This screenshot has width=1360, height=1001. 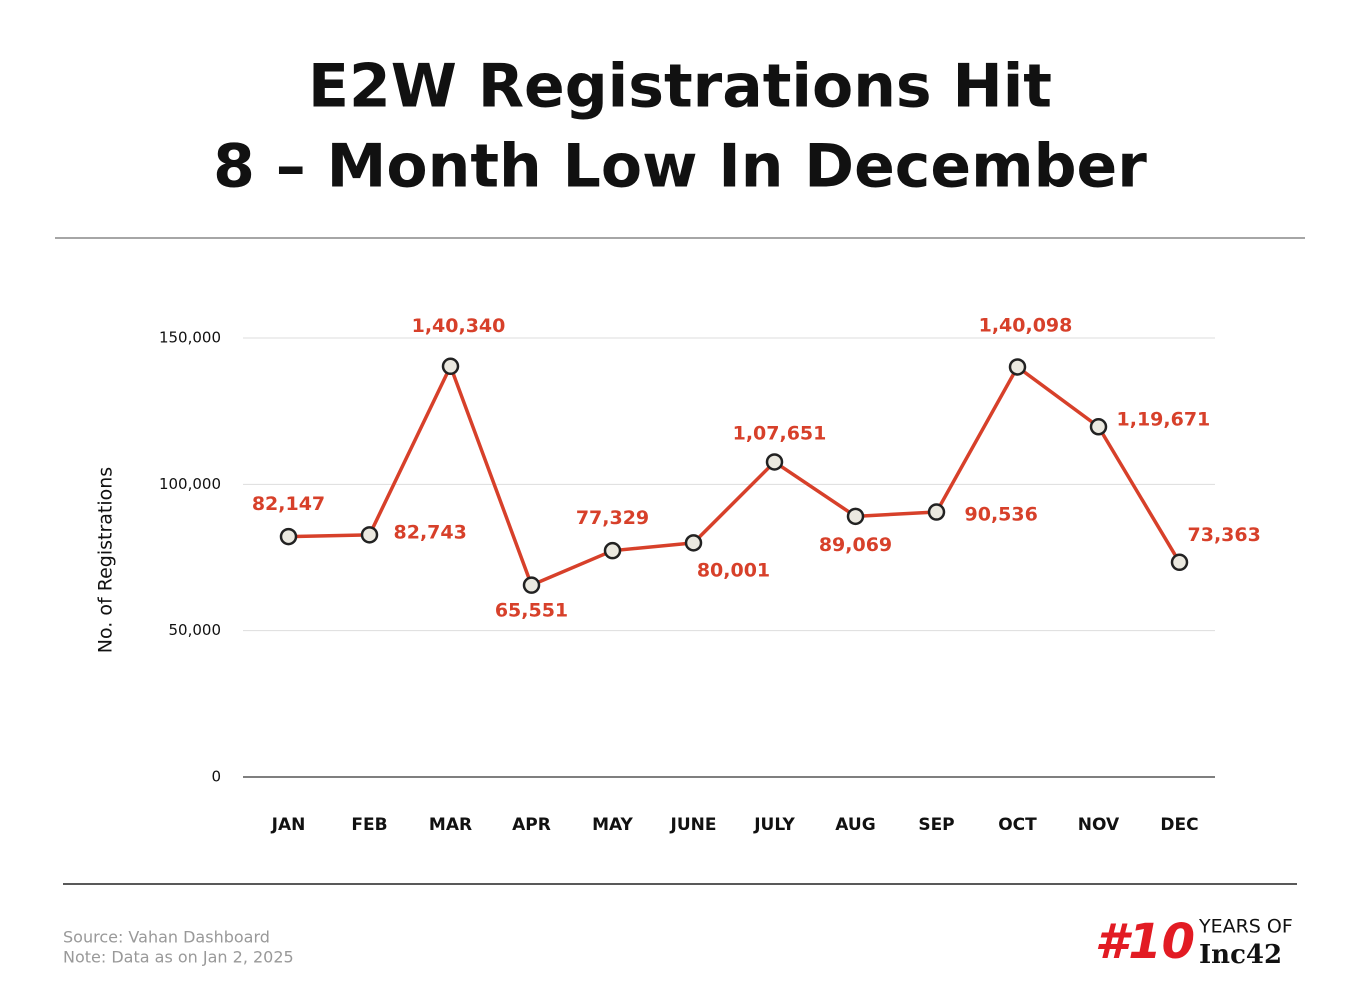 What do you see at coordinates (190, 338) in the screenshot?
I see `y-tick-label: 150,000` at bounding box center [190, 338].